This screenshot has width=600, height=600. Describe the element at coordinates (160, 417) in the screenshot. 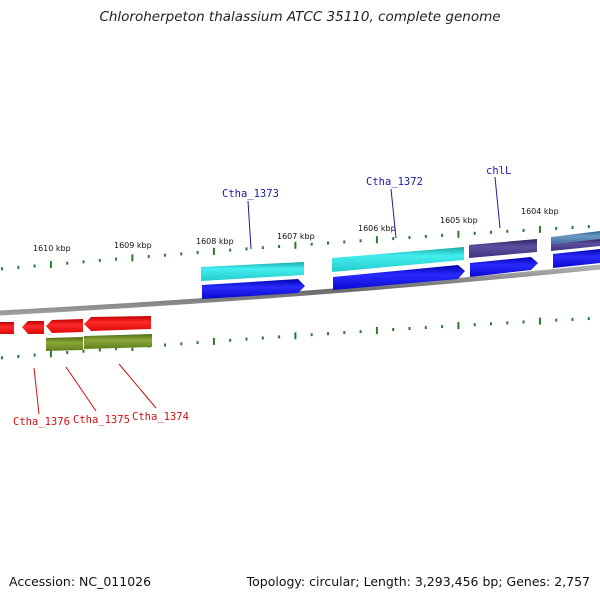

I see `gene-label: Ctha_1374` at that location.